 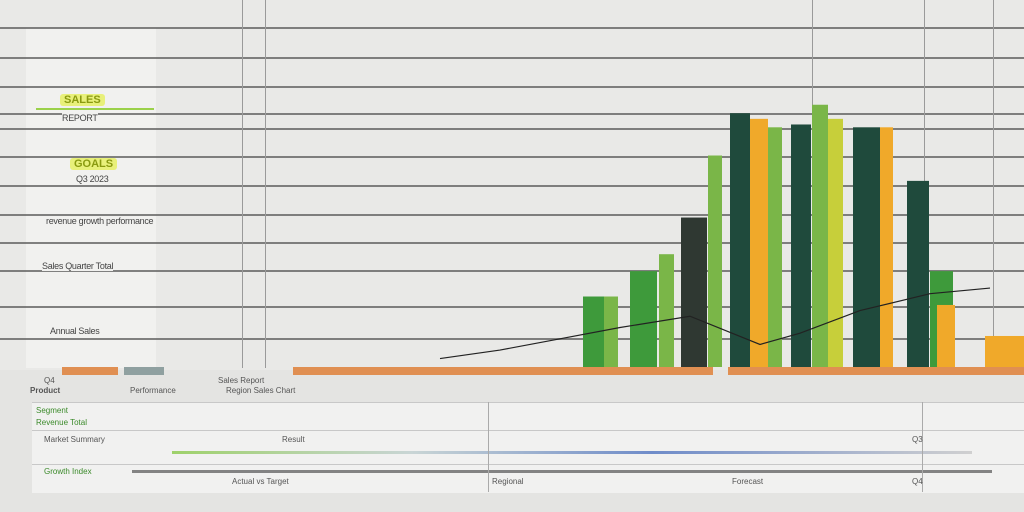 I want to click on table-cell: Regional, so click(x=508, y=481).